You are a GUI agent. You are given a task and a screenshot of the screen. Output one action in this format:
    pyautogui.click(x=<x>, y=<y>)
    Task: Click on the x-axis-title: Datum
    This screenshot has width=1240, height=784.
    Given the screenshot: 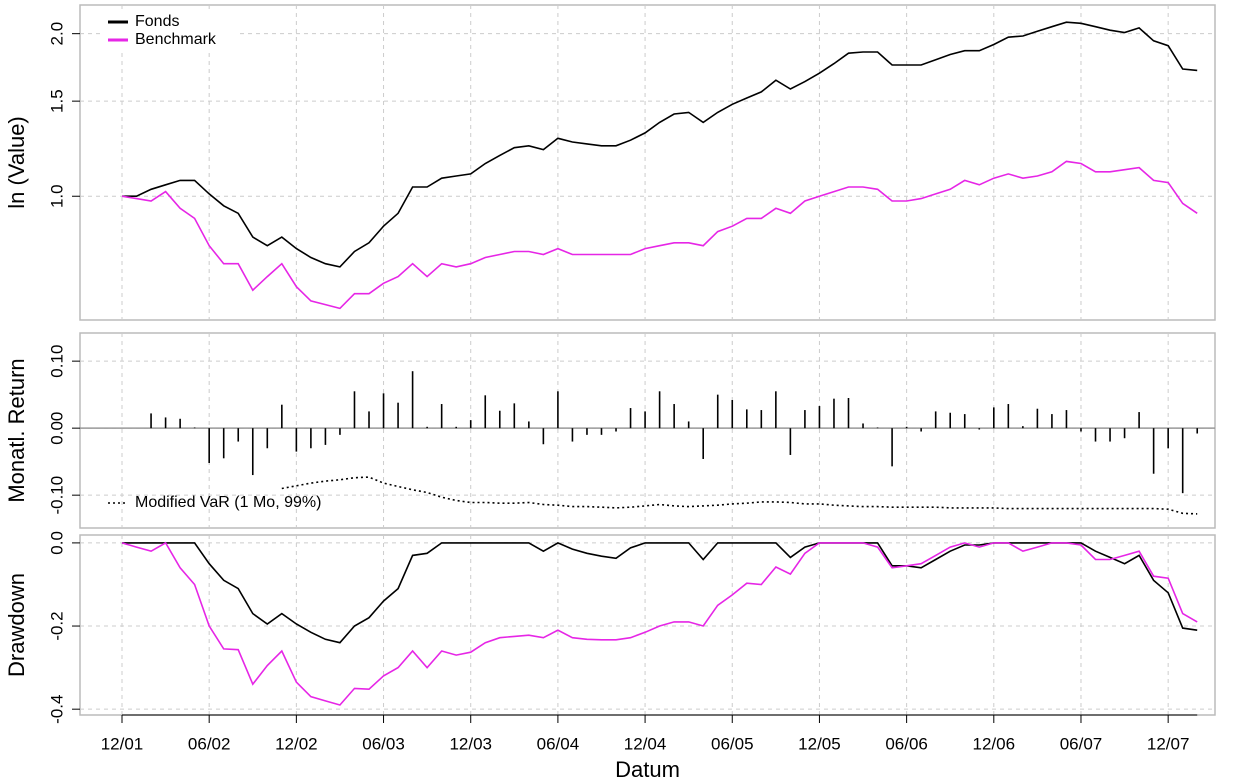 What is the action you would take?
    pyautogui.click(x=647, y=769)
    